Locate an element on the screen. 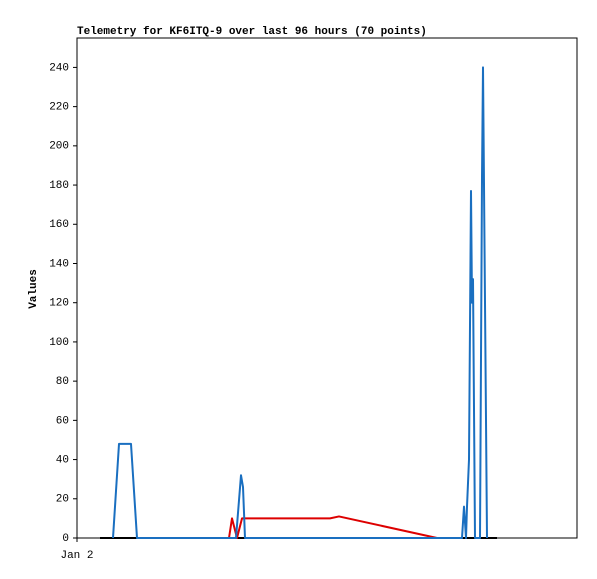  y-tick-label: 160 is located at coordinates (59, 225).